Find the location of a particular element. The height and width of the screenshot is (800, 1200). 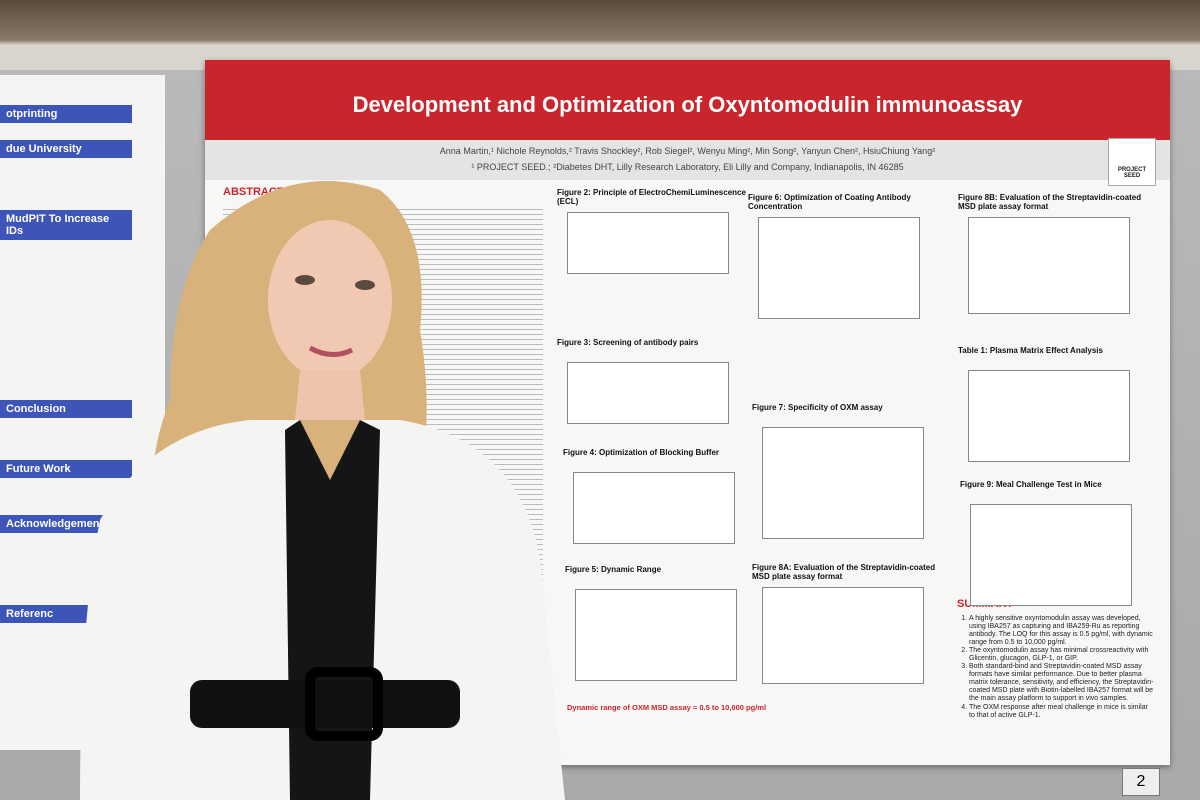

neck is located at coordinates (330, 395).